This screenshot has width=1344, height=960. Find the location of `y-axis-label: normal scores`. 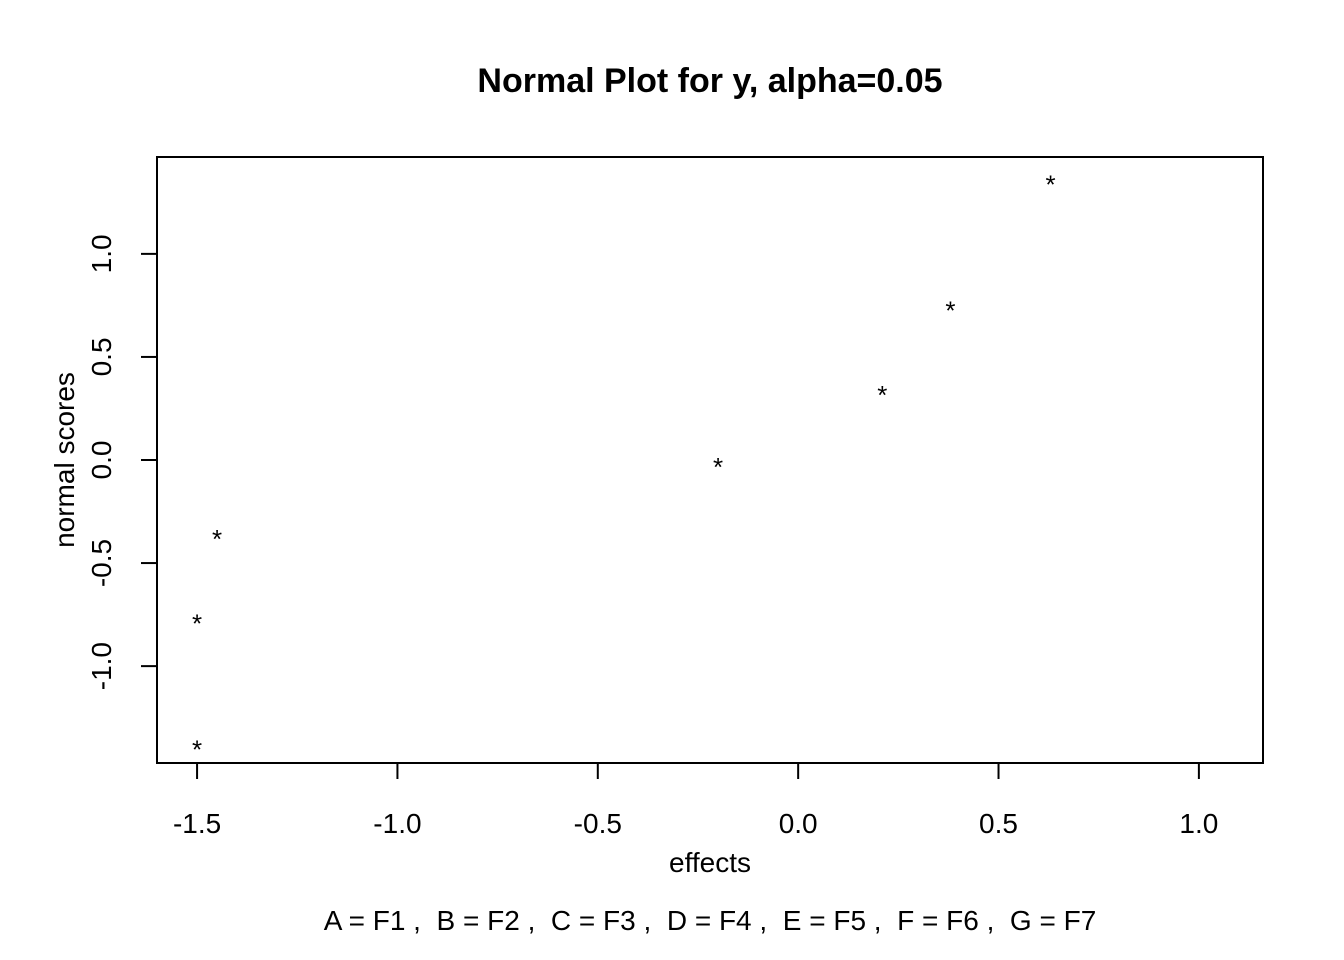

y-axis-label: normal scores is located at coordinates (64, 460).